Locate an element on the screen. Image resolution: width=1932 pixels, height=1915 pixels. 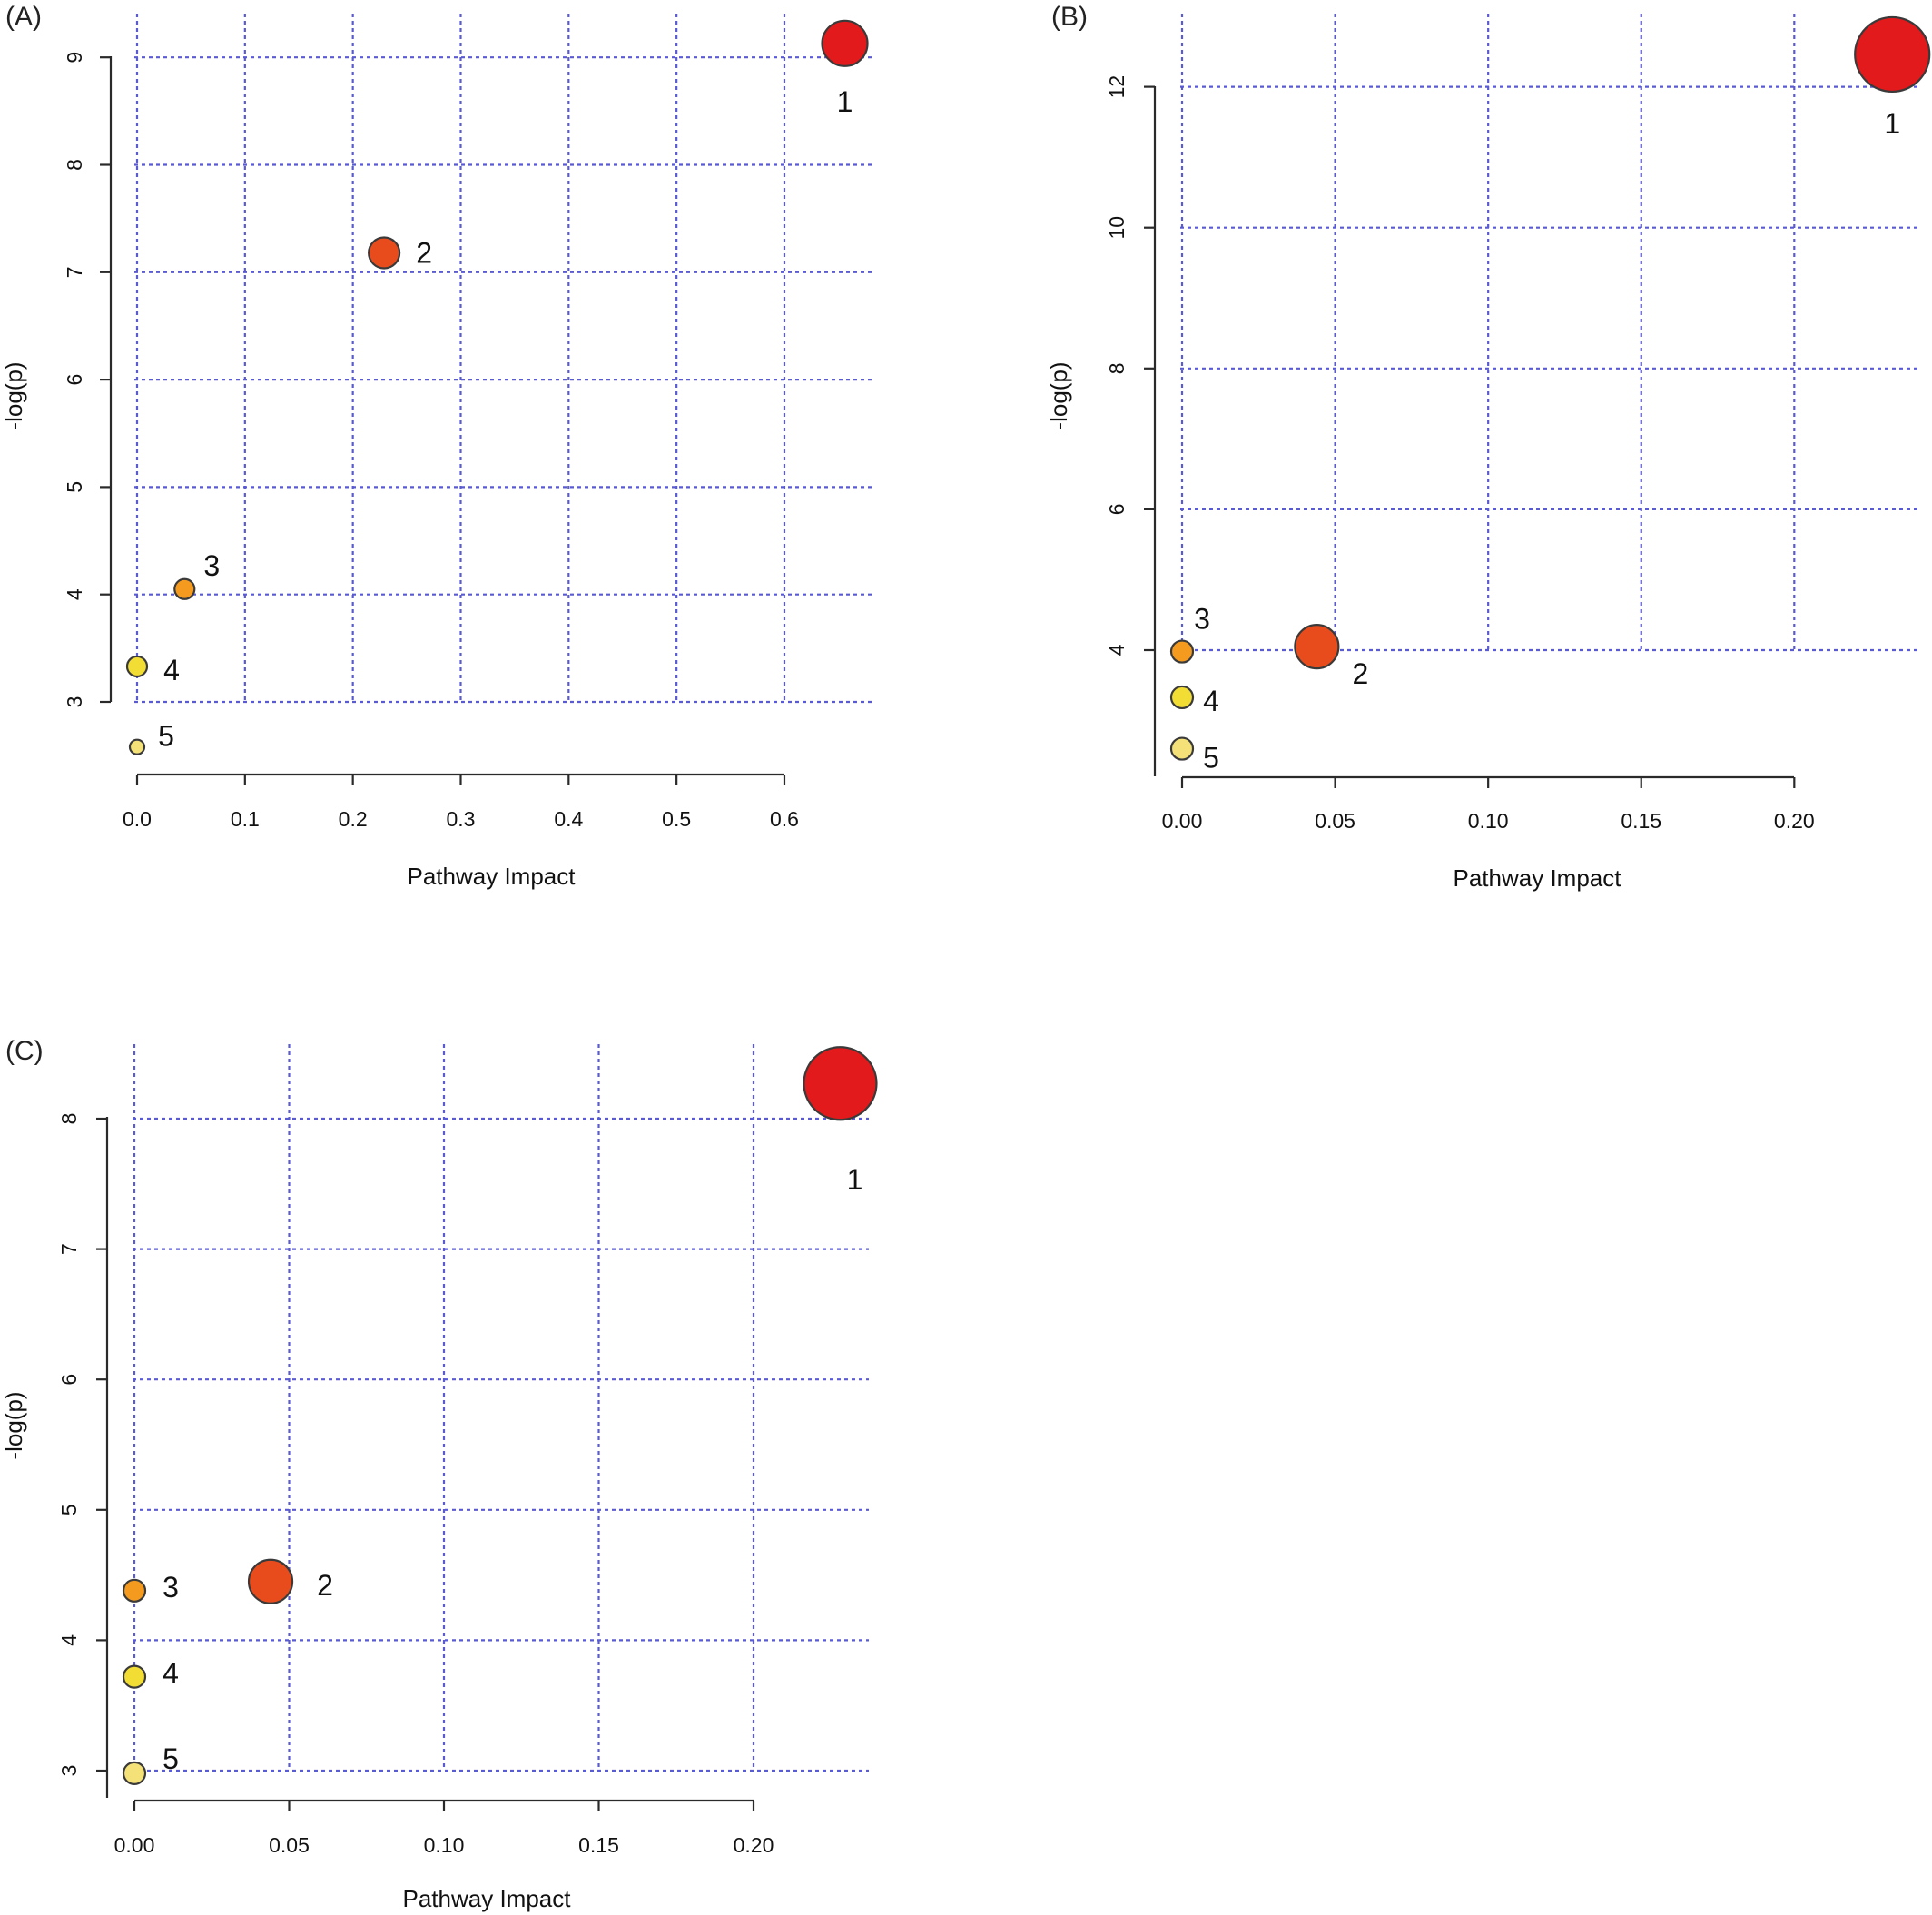
panel-a-grid is located at coordinates (505, 359).